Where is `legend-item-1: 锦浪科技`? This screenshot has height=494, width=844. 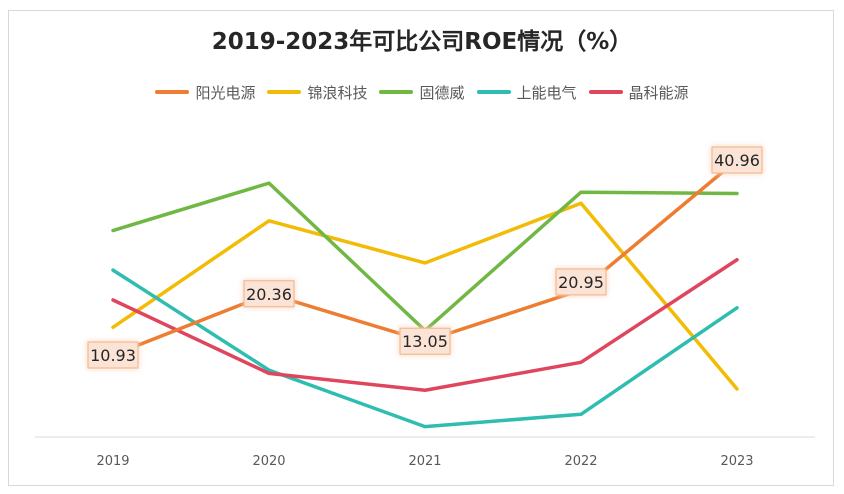 legend-item-1: 锦浪科技 is located at coordinates (317, 92).